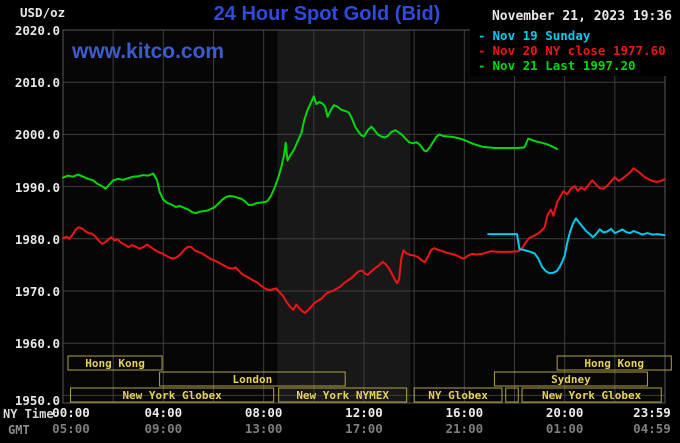 The height and width of the screenshot is (443, 680). I want to click on session-label: London, so click(253, 379).